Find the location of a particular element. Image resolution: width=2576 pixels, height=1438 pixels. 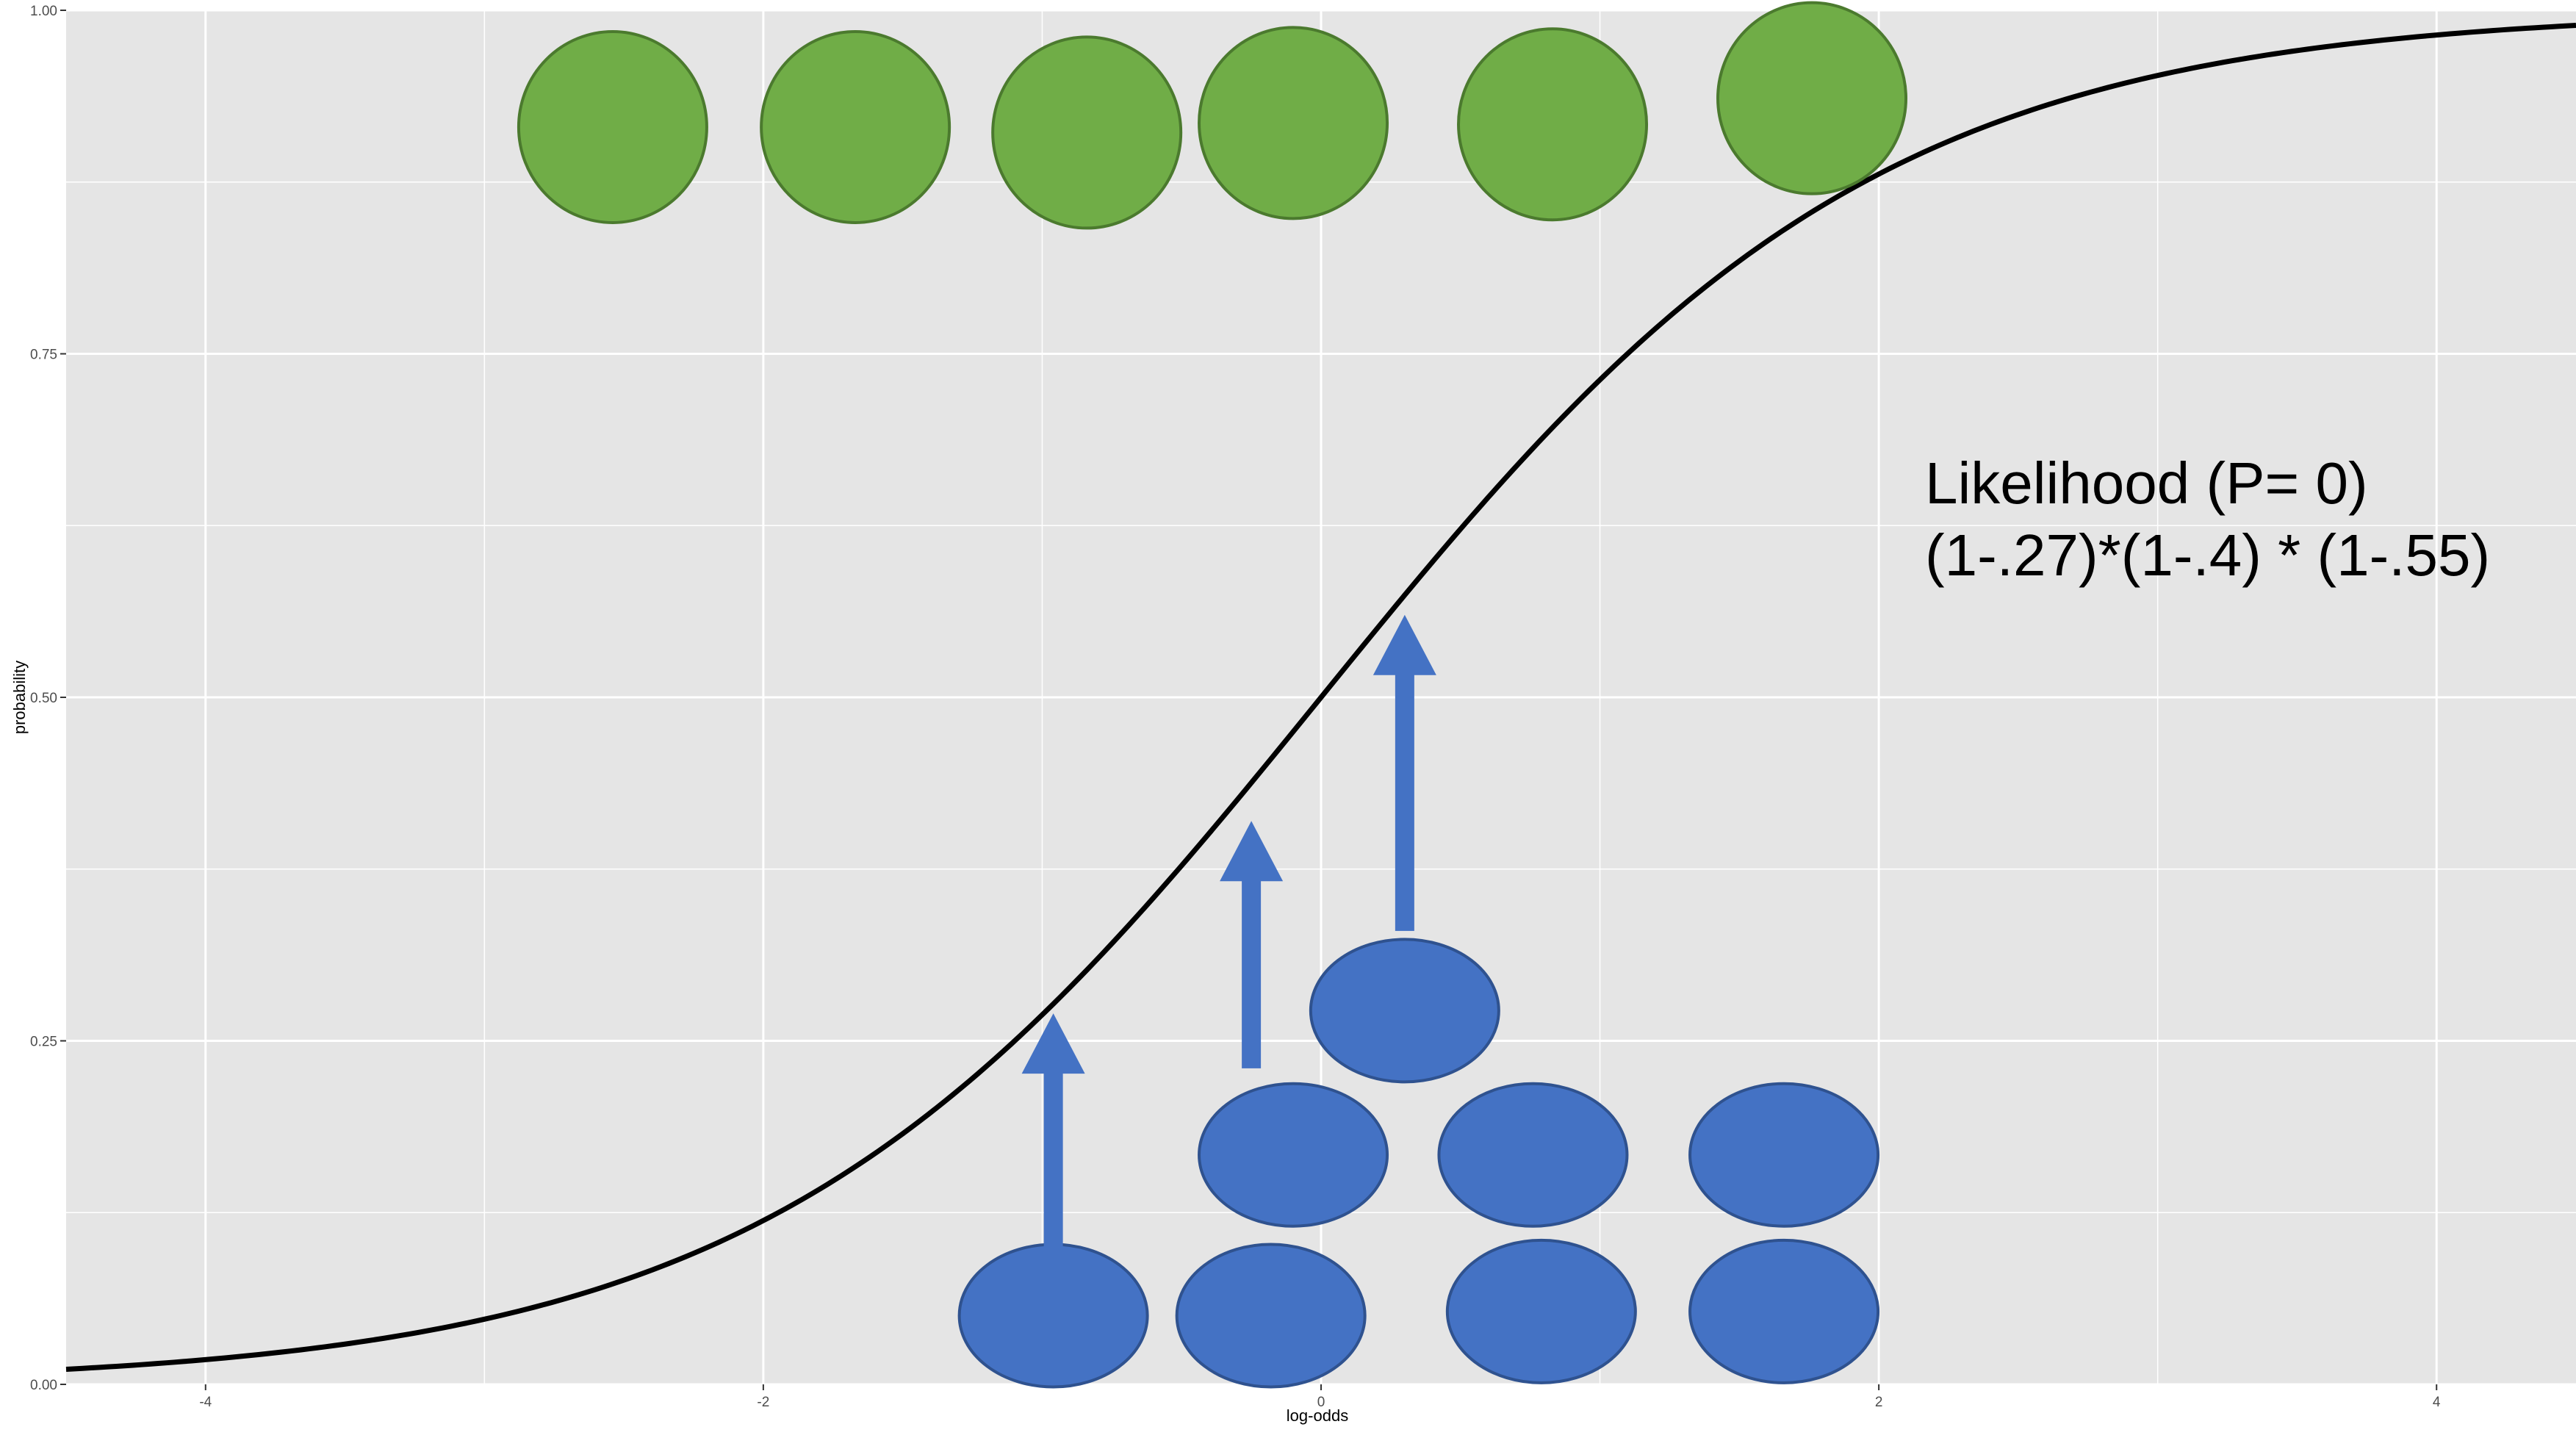

blue-points is located at coordinates (1418, 1163).